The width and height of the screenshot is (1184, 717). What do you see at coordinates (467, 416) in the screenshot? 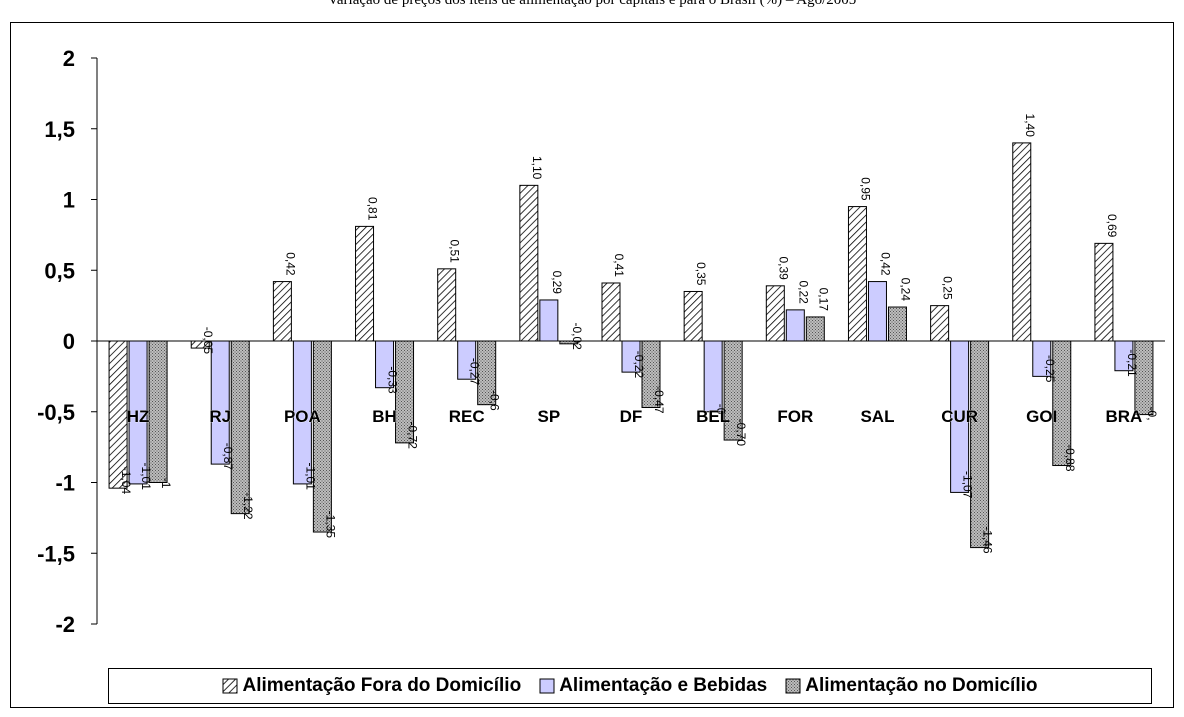
I see `category-label: REC` at bounding box center [467, 416].